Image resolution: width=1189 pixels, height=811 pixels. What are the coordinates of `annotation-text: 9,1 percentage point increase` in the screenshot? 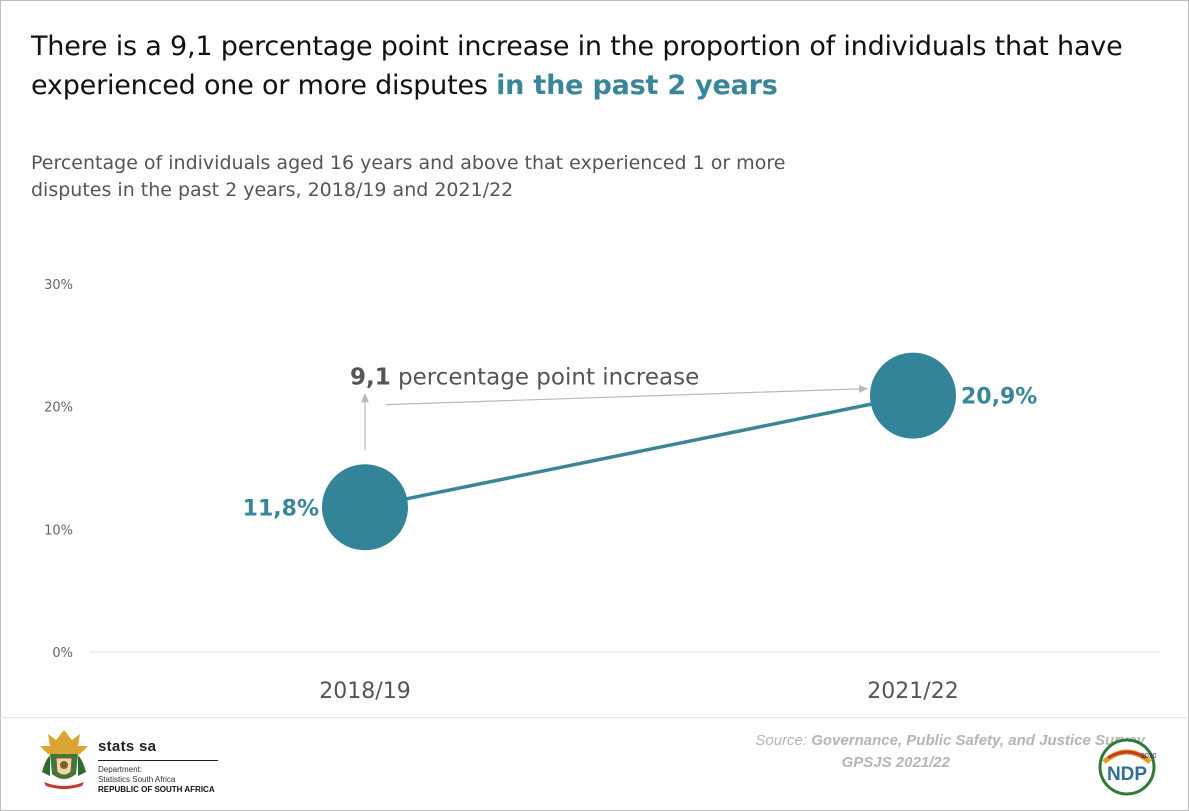 It's located at (524, 378).